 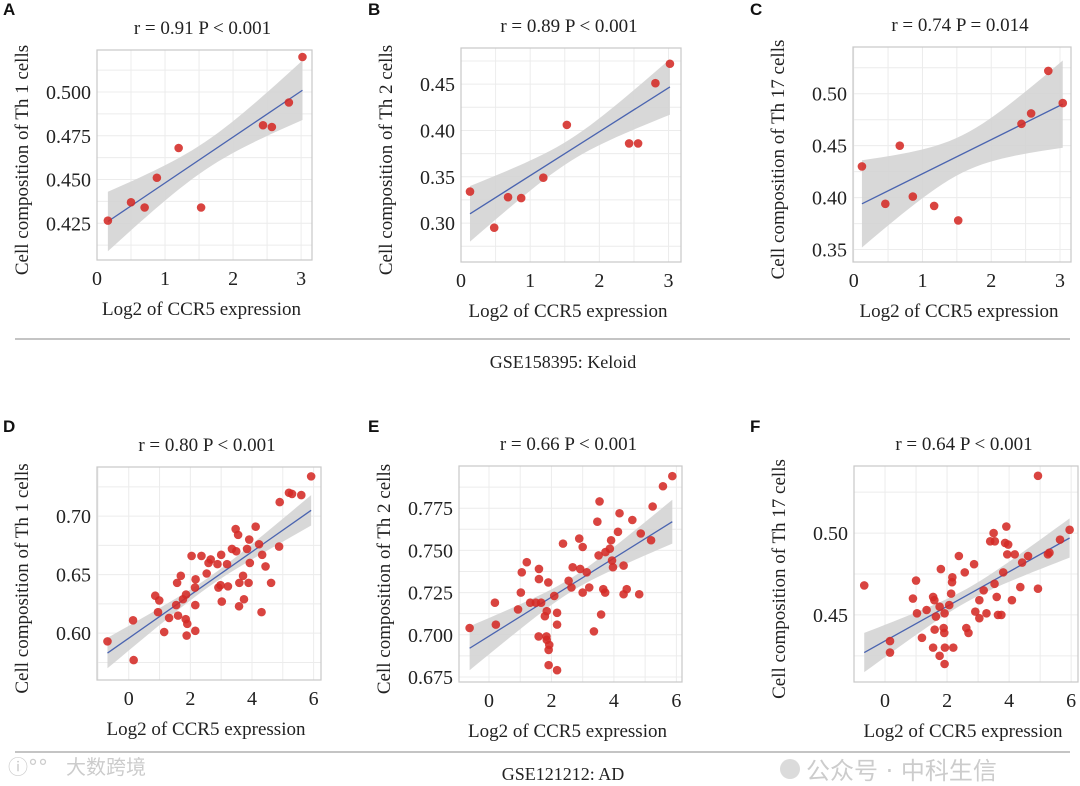 I want to click on group-caption-keloid: GSE158395: Keloid, so click(x=563, y=362).